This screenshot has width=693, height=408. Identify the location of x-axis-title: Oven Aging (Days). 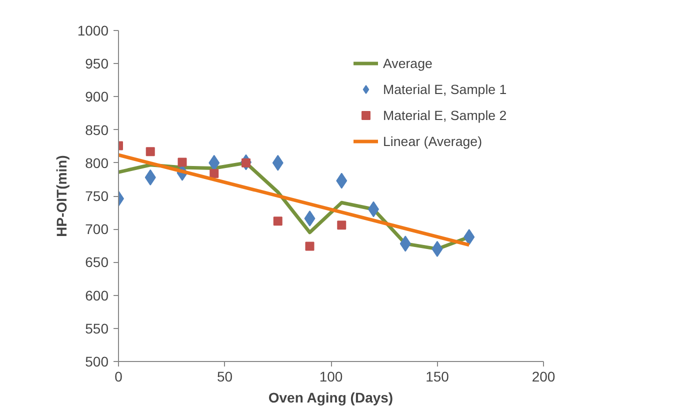
(331, 398).